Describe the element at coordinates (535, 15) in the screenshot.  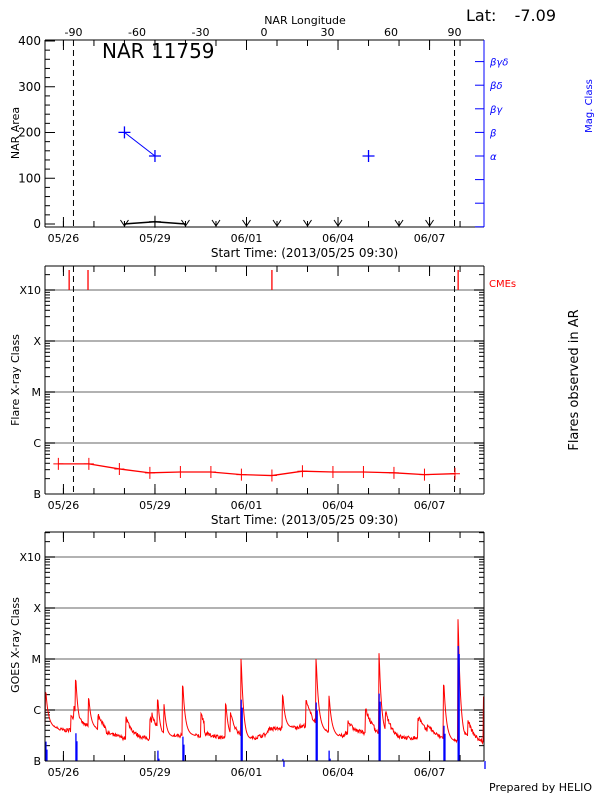
I see `latitude-value: -7.09` at that location.